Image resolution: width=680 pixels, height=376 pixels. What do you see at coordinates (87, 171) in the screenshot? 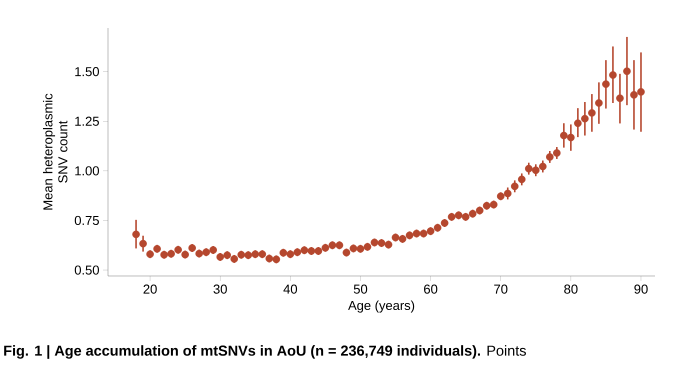
I see `y-tick-label: 1.00` at bounding box center [87, 171].